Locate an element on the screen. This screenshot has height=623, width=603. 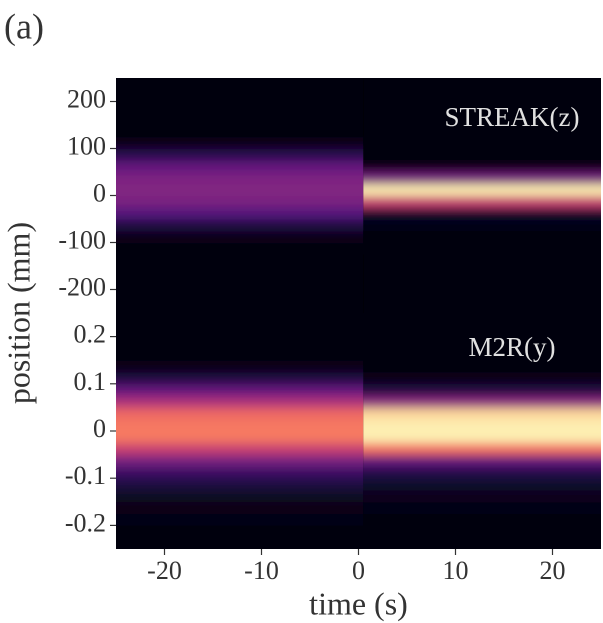
y-axis-label: position (mm) is located at coordinates (18, 313).